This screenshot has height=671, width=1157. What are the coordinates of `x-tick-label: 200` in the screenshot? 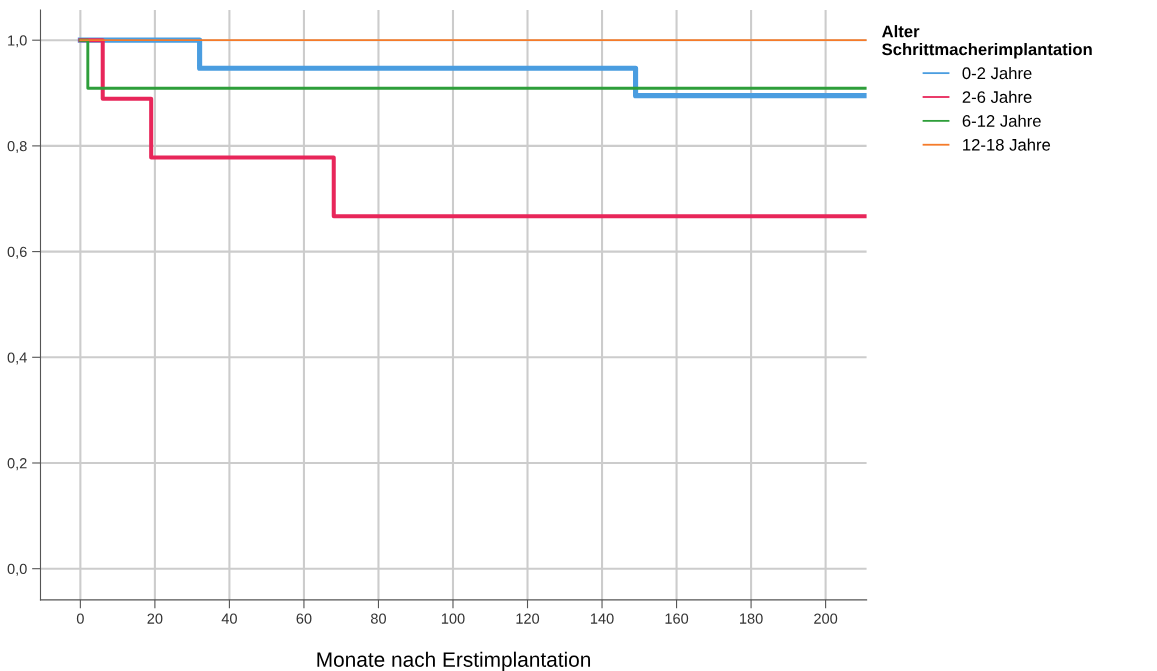 It's located at (826, 618).